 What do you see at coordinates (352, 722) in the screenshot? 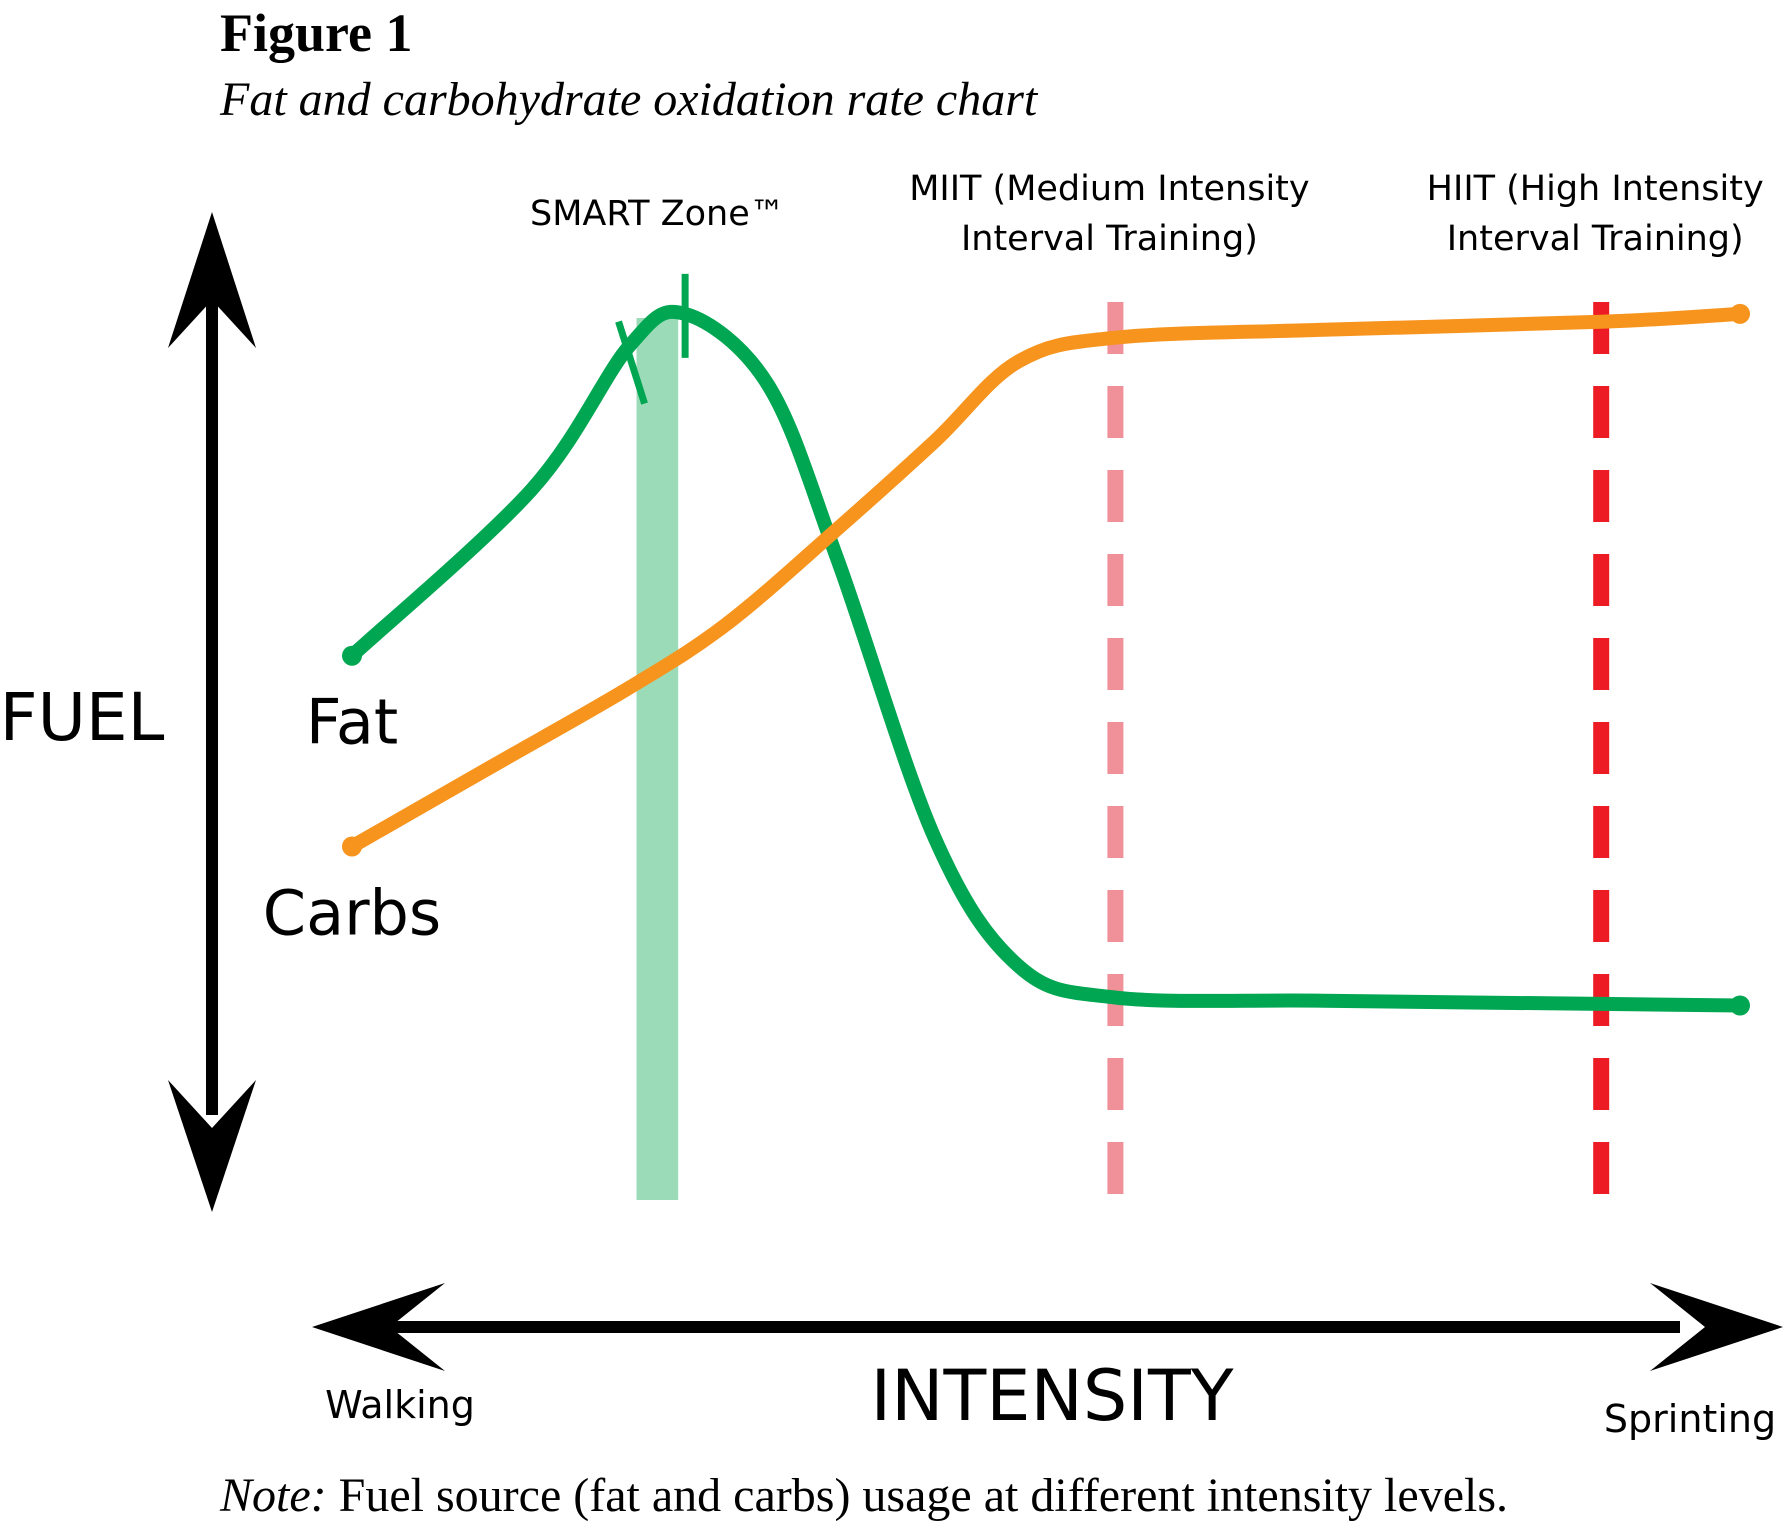
I see `series-label-fat: Fat` at bounding box center [352, 722].